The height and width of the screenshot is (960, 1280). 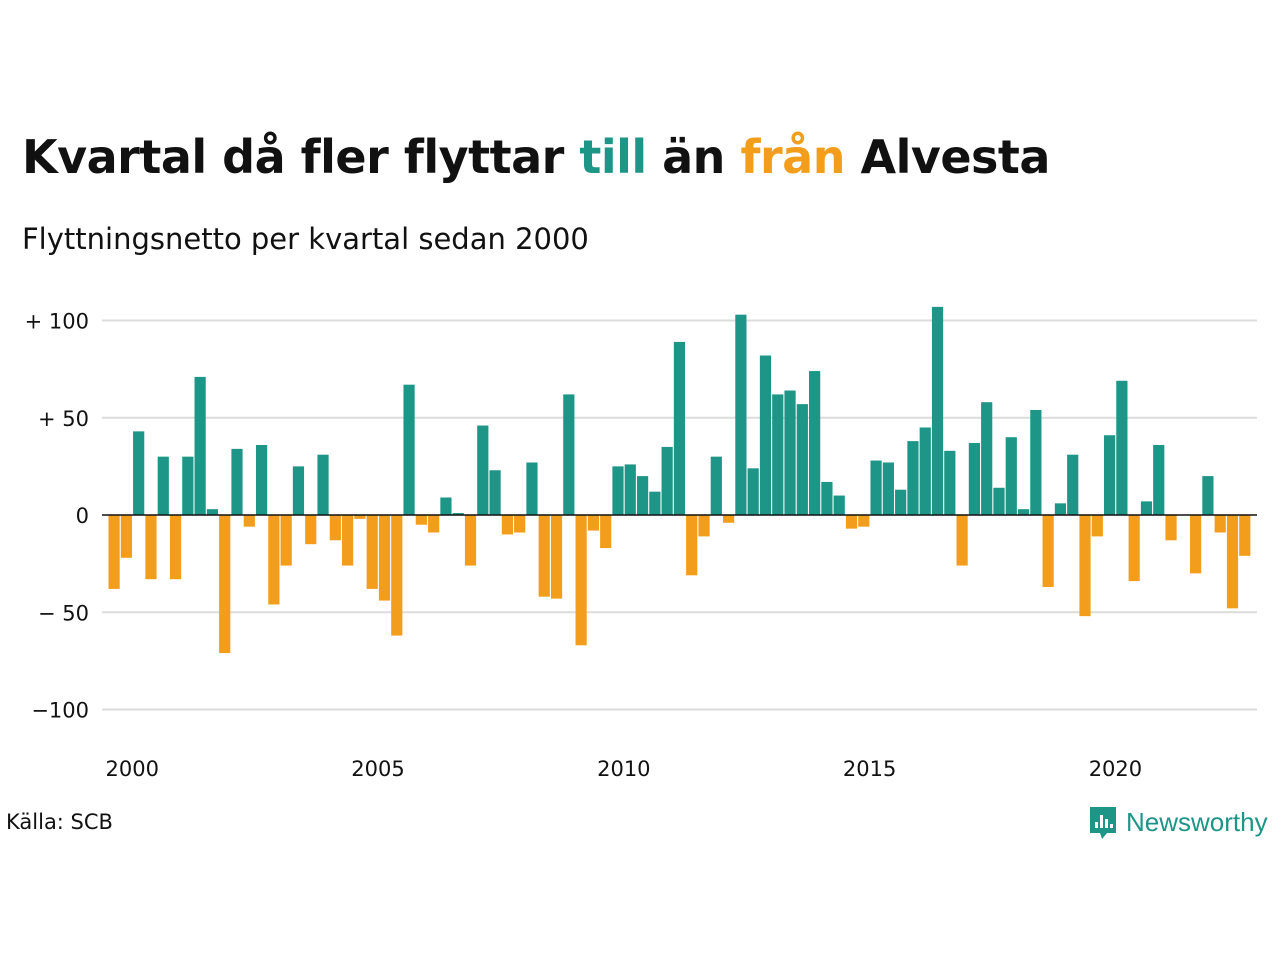 What do you see at coordinates (305, 239) in the screenshot?
I see `chart-subtitle: Flyttningsnetto per kvartal sedan 2000` at bounding box center [305, 239].